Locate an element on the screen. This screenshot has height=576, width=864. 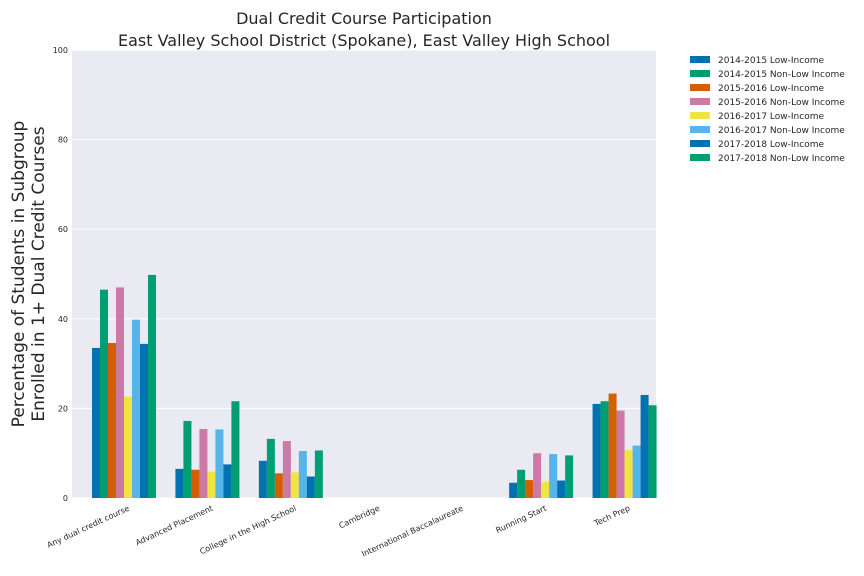
y-tick-label: 60 is located at coordinates (63, 229).